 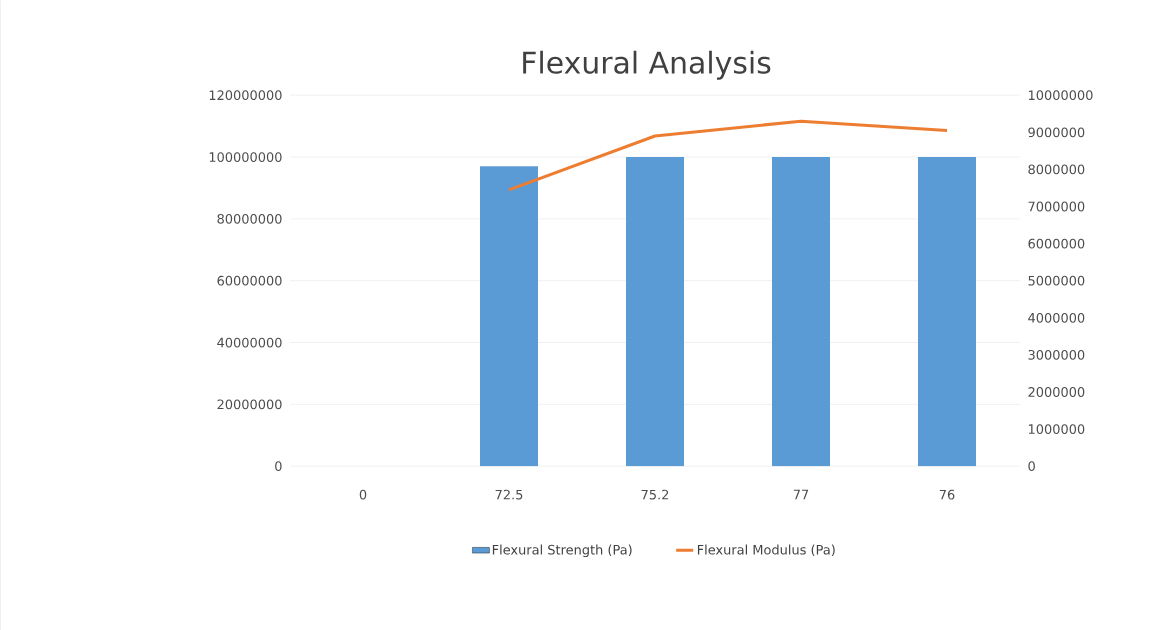 What do you see at coordinates (562, 550) in the screenshot?
I see `legend-label: Flexural Strength (Pa)` at bounding box center [562, 550].